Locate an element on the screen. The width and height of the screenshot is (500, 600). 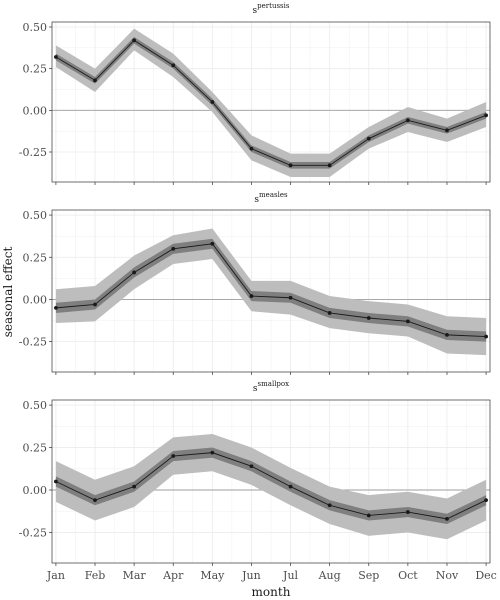
x-tick-label: Jan is located at coordinates (55, 575).